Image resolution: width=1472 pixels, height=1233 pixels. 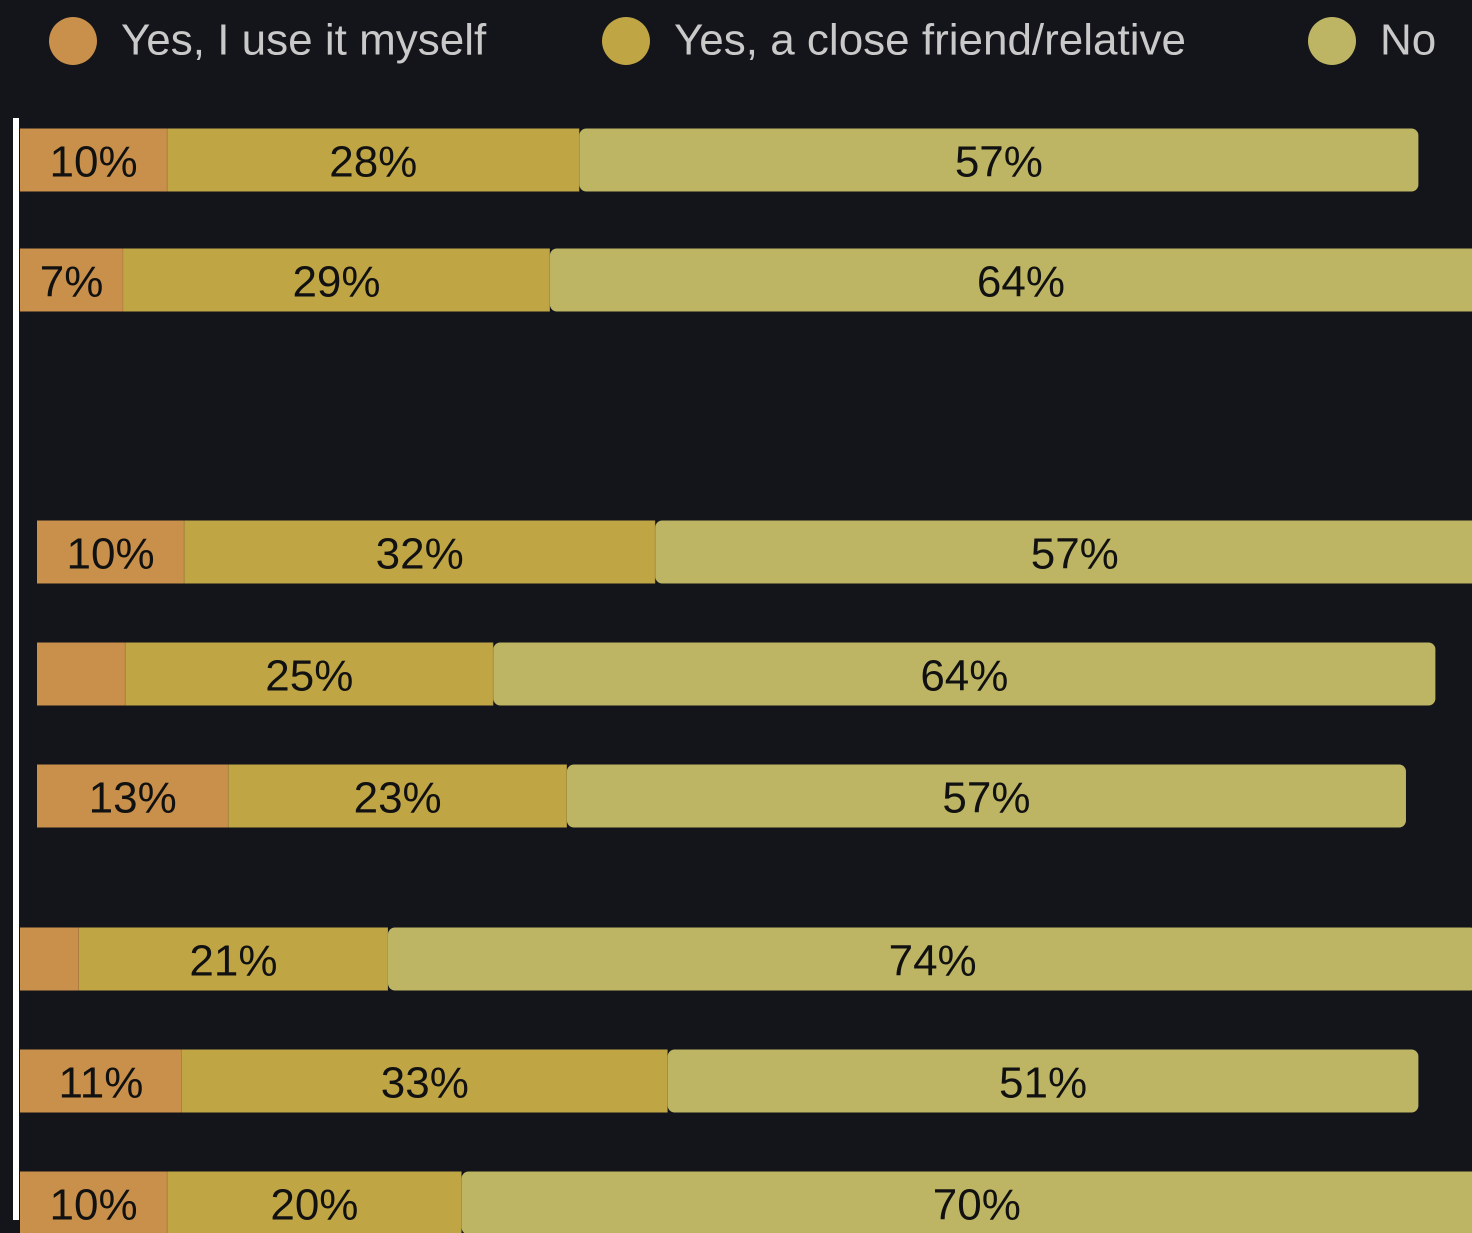 What do you see at coordinates (933, 961) in the screenshot?
I see `data-label: 74%` at bounding box center [933, 961].